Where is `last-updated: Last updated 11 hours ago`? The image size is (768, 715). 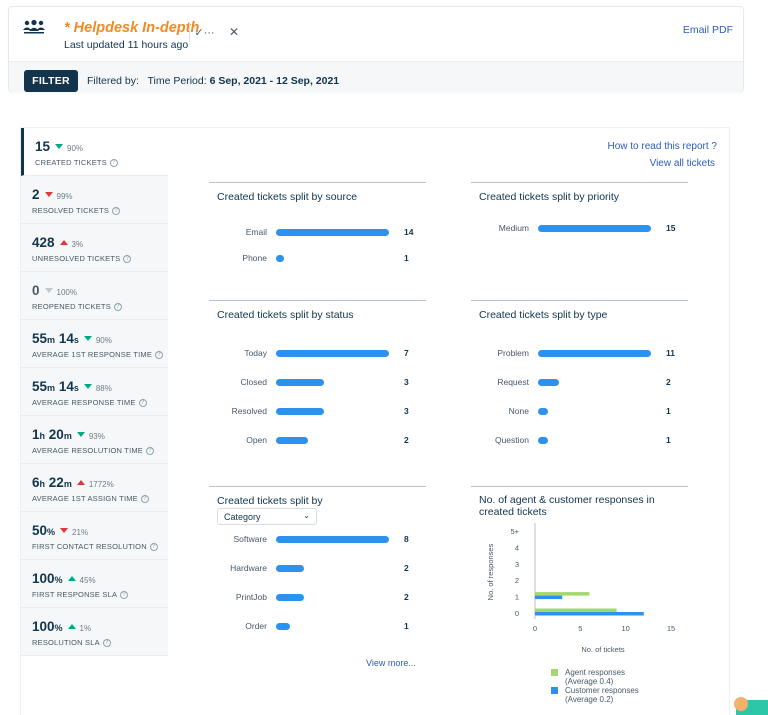
last-updated: Last updated 11 hours ago is located at coordinates (126, 45).